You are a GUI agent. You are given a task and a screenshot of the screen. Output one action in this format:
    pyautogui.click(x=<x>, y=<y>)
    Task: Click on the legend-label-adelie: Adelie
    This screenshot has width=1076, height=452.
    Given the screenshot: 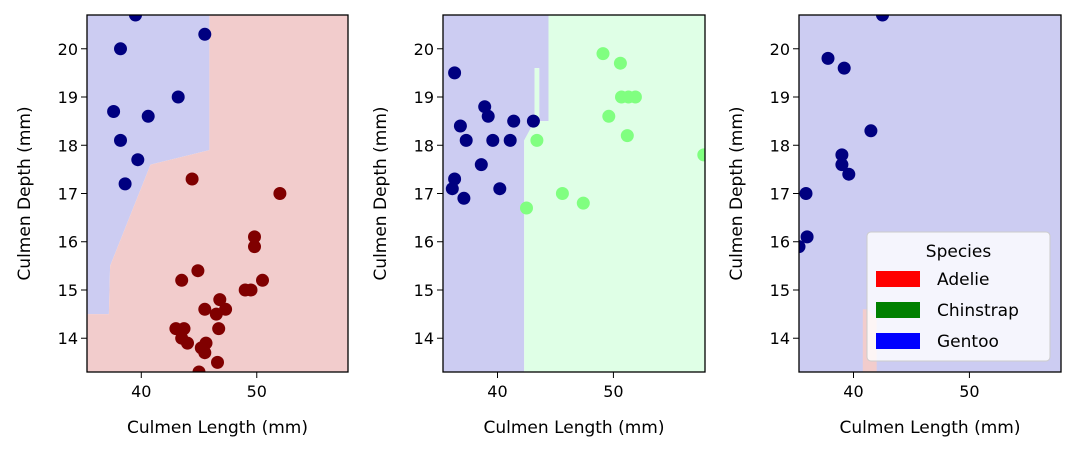 What is the action you would take?
    pyautogui.click(x=963, y=280)
    